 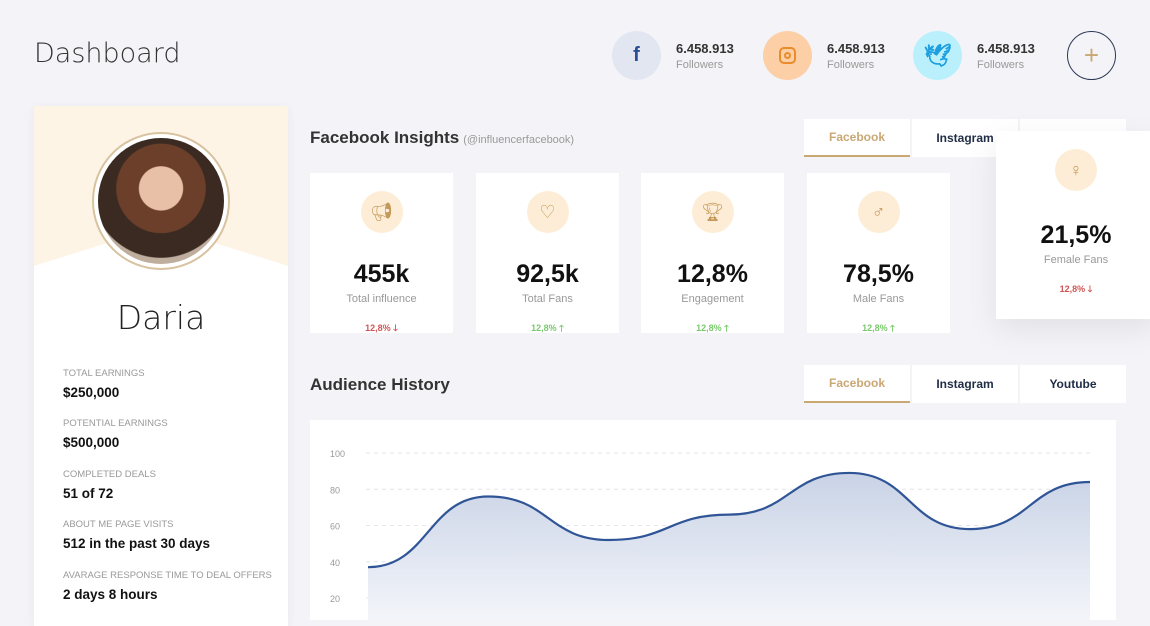 What do you see at coordinates (109, 485) in the screenshot?
I see `stat-completed-deals: Completed deals 51 of 72` at bounding box center [109, 485].